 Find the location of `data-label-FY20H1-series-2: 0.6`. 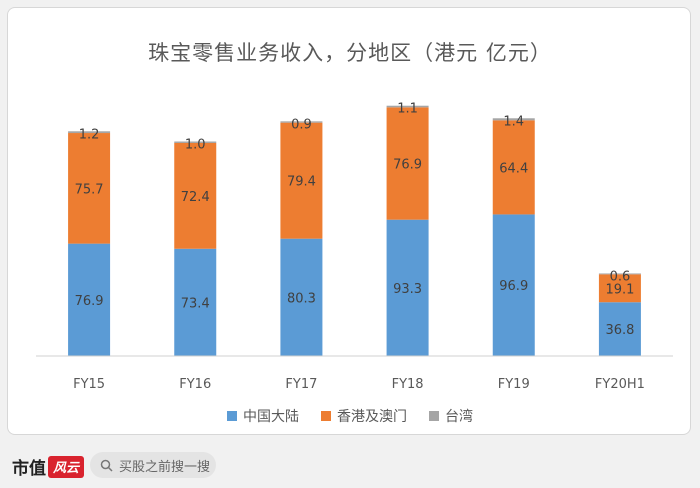

data-label-FY20H1-series-2: 0.6 is located at coordinates (620, 276).